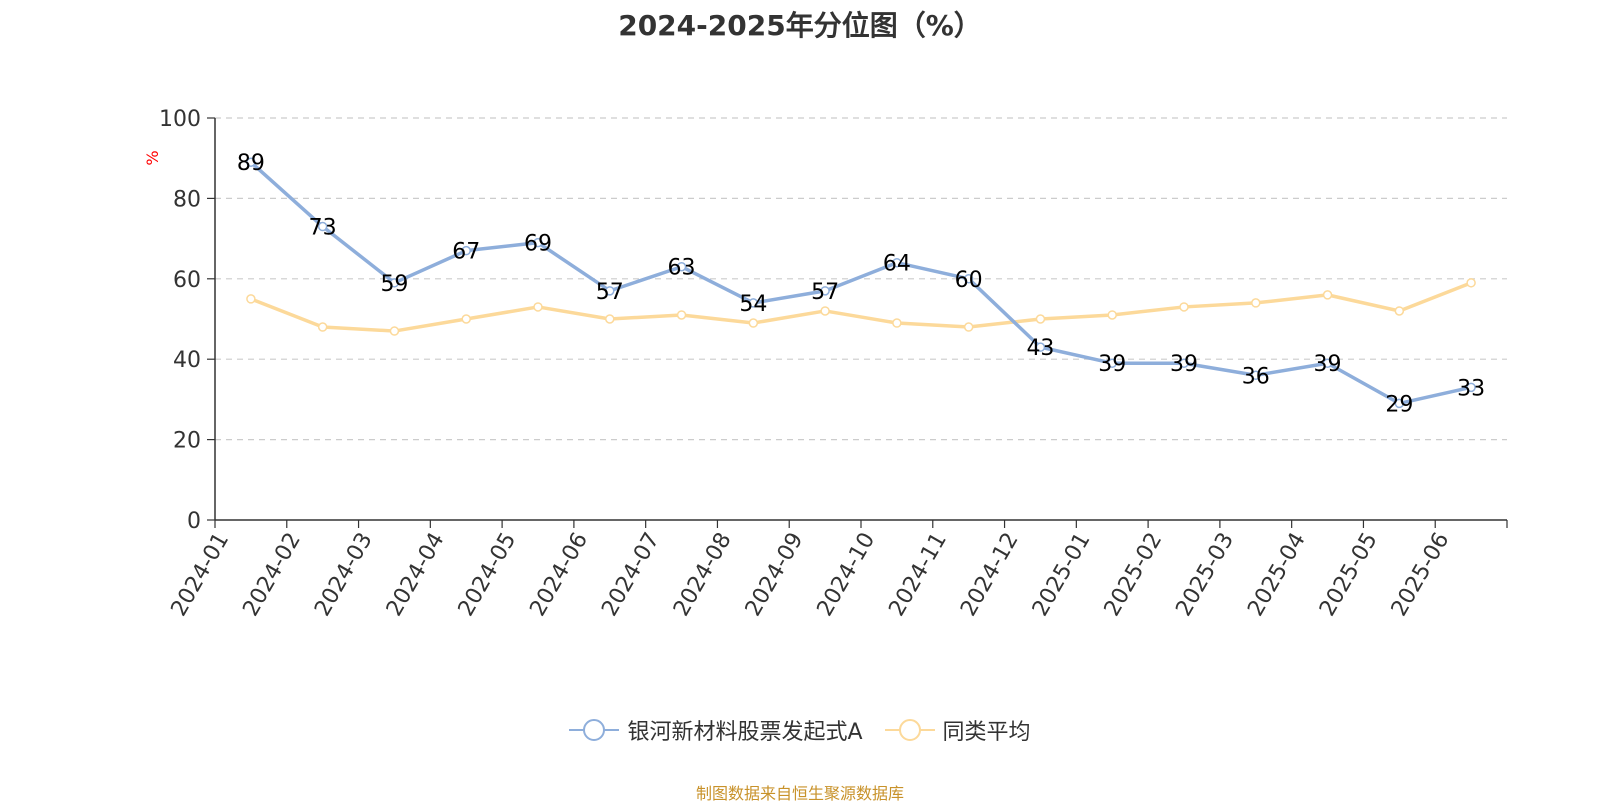  What do you see at coordinates (201, 575) in the screenshot?
I see `x-tick-label: 2024-01` at bounding box center [201, 575].